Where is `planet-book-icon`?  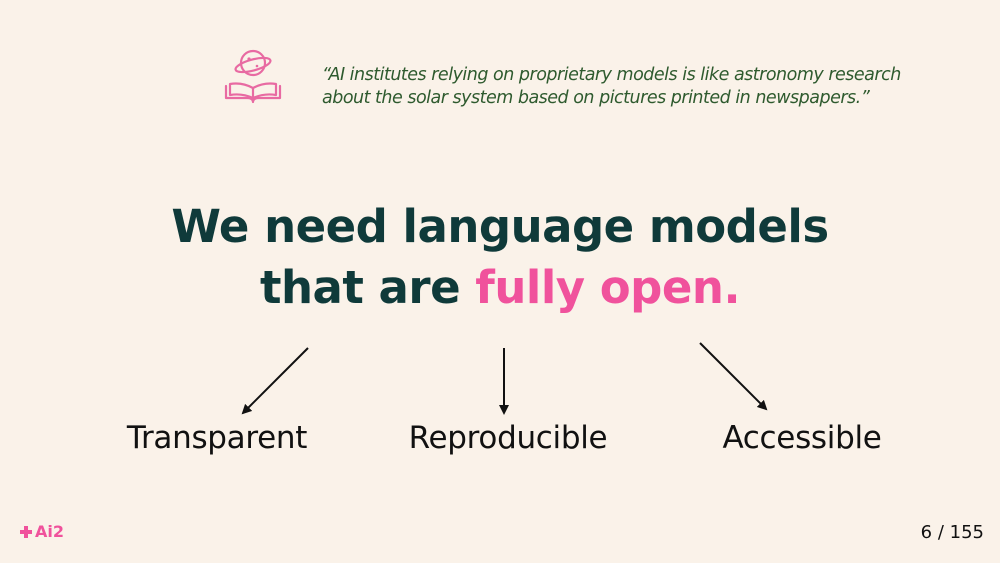 planet-book-icon is located at coordinates (253, 76).